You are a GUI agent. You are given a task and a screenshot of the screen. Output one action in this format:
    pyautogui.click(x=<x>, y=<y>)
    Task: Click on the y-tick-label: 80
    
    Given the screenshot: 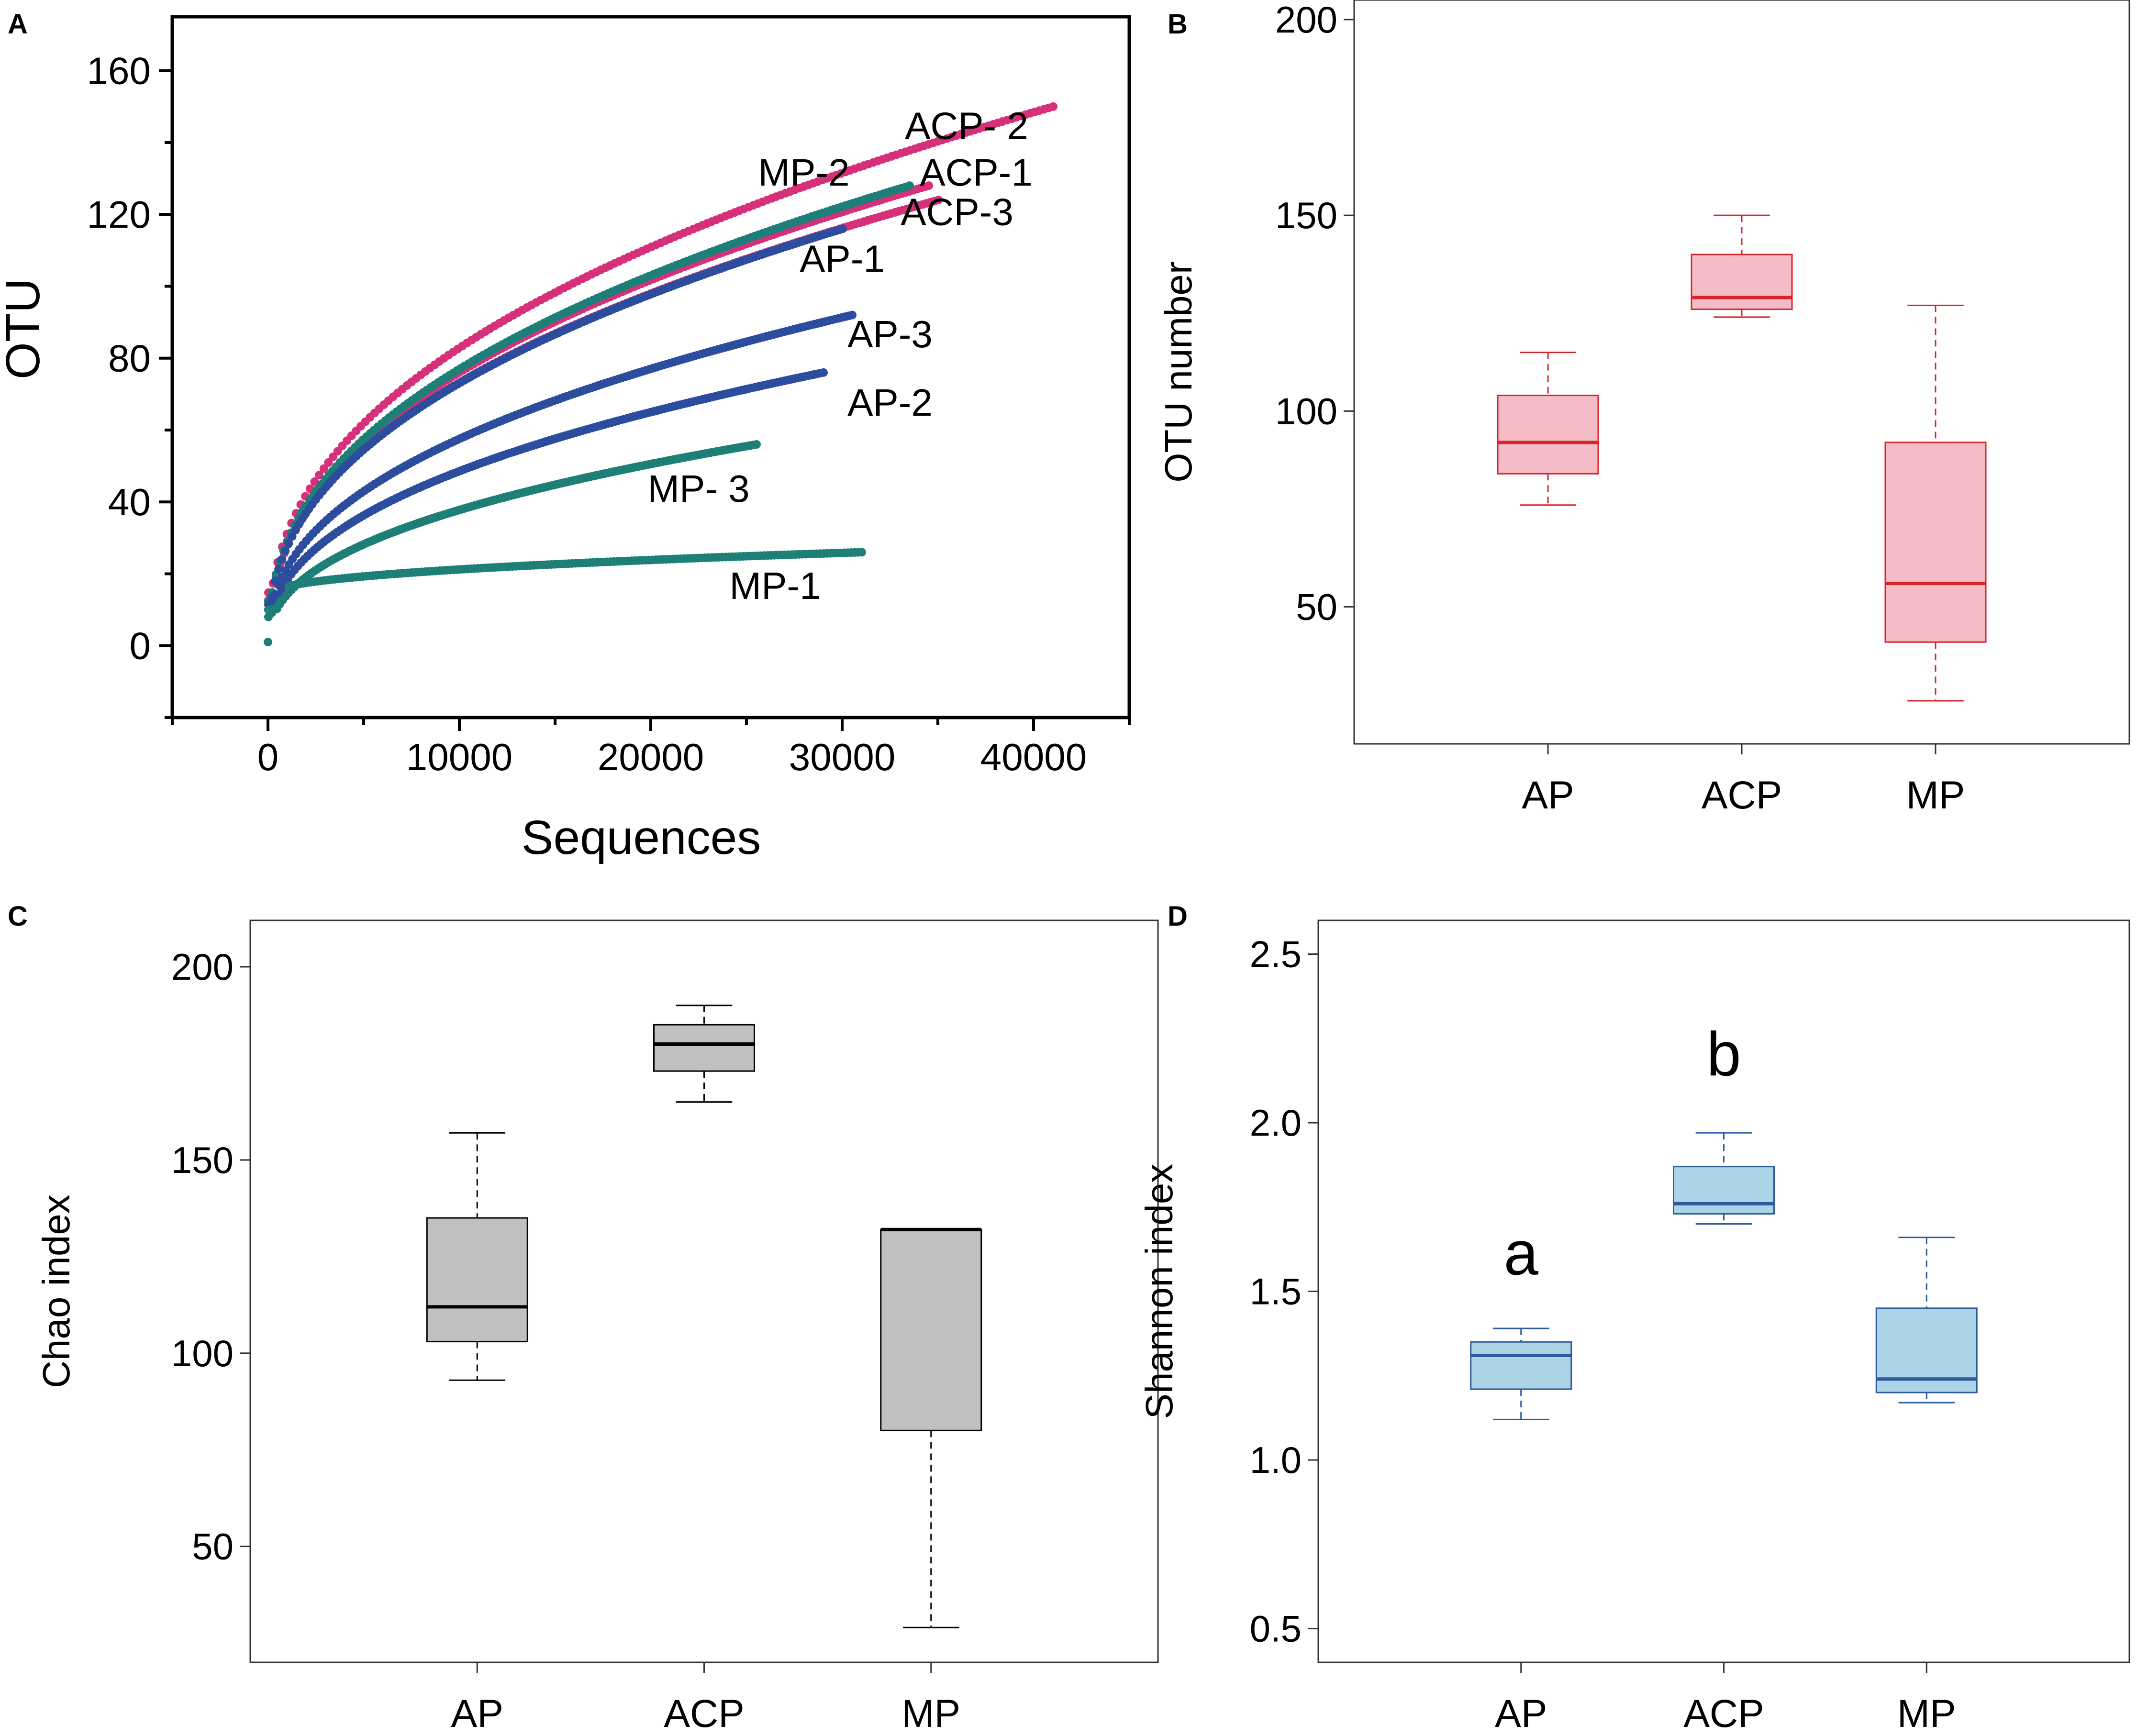 What is the action you would take?
    pyautogui.click(x=130, y=358)
    